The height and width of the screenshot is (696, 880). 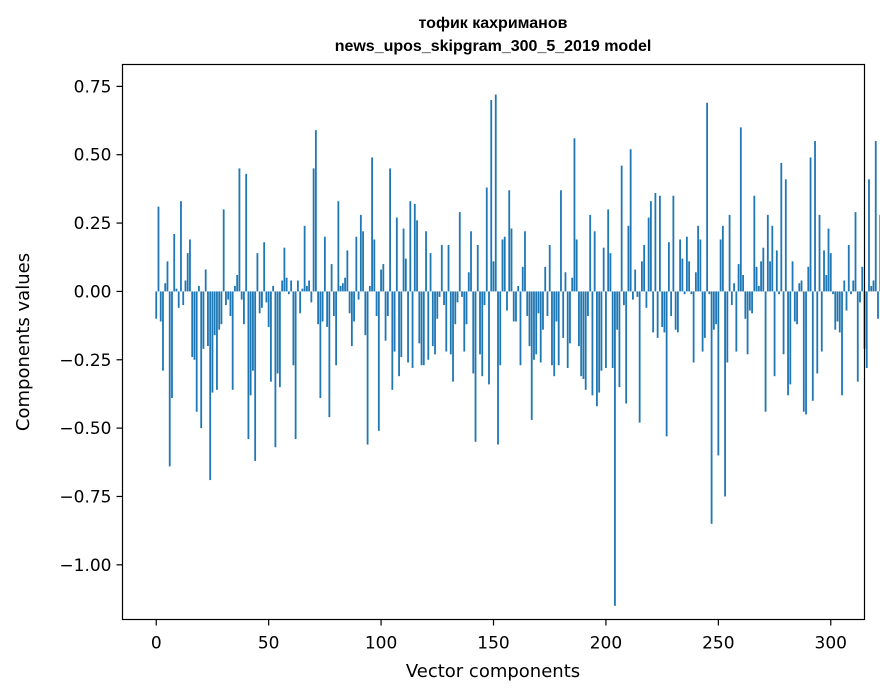 What do you see at coordinates (93, 156) in the screenshot?
I see `y-tick-label: 0.50` at bounding box center [93, 156].